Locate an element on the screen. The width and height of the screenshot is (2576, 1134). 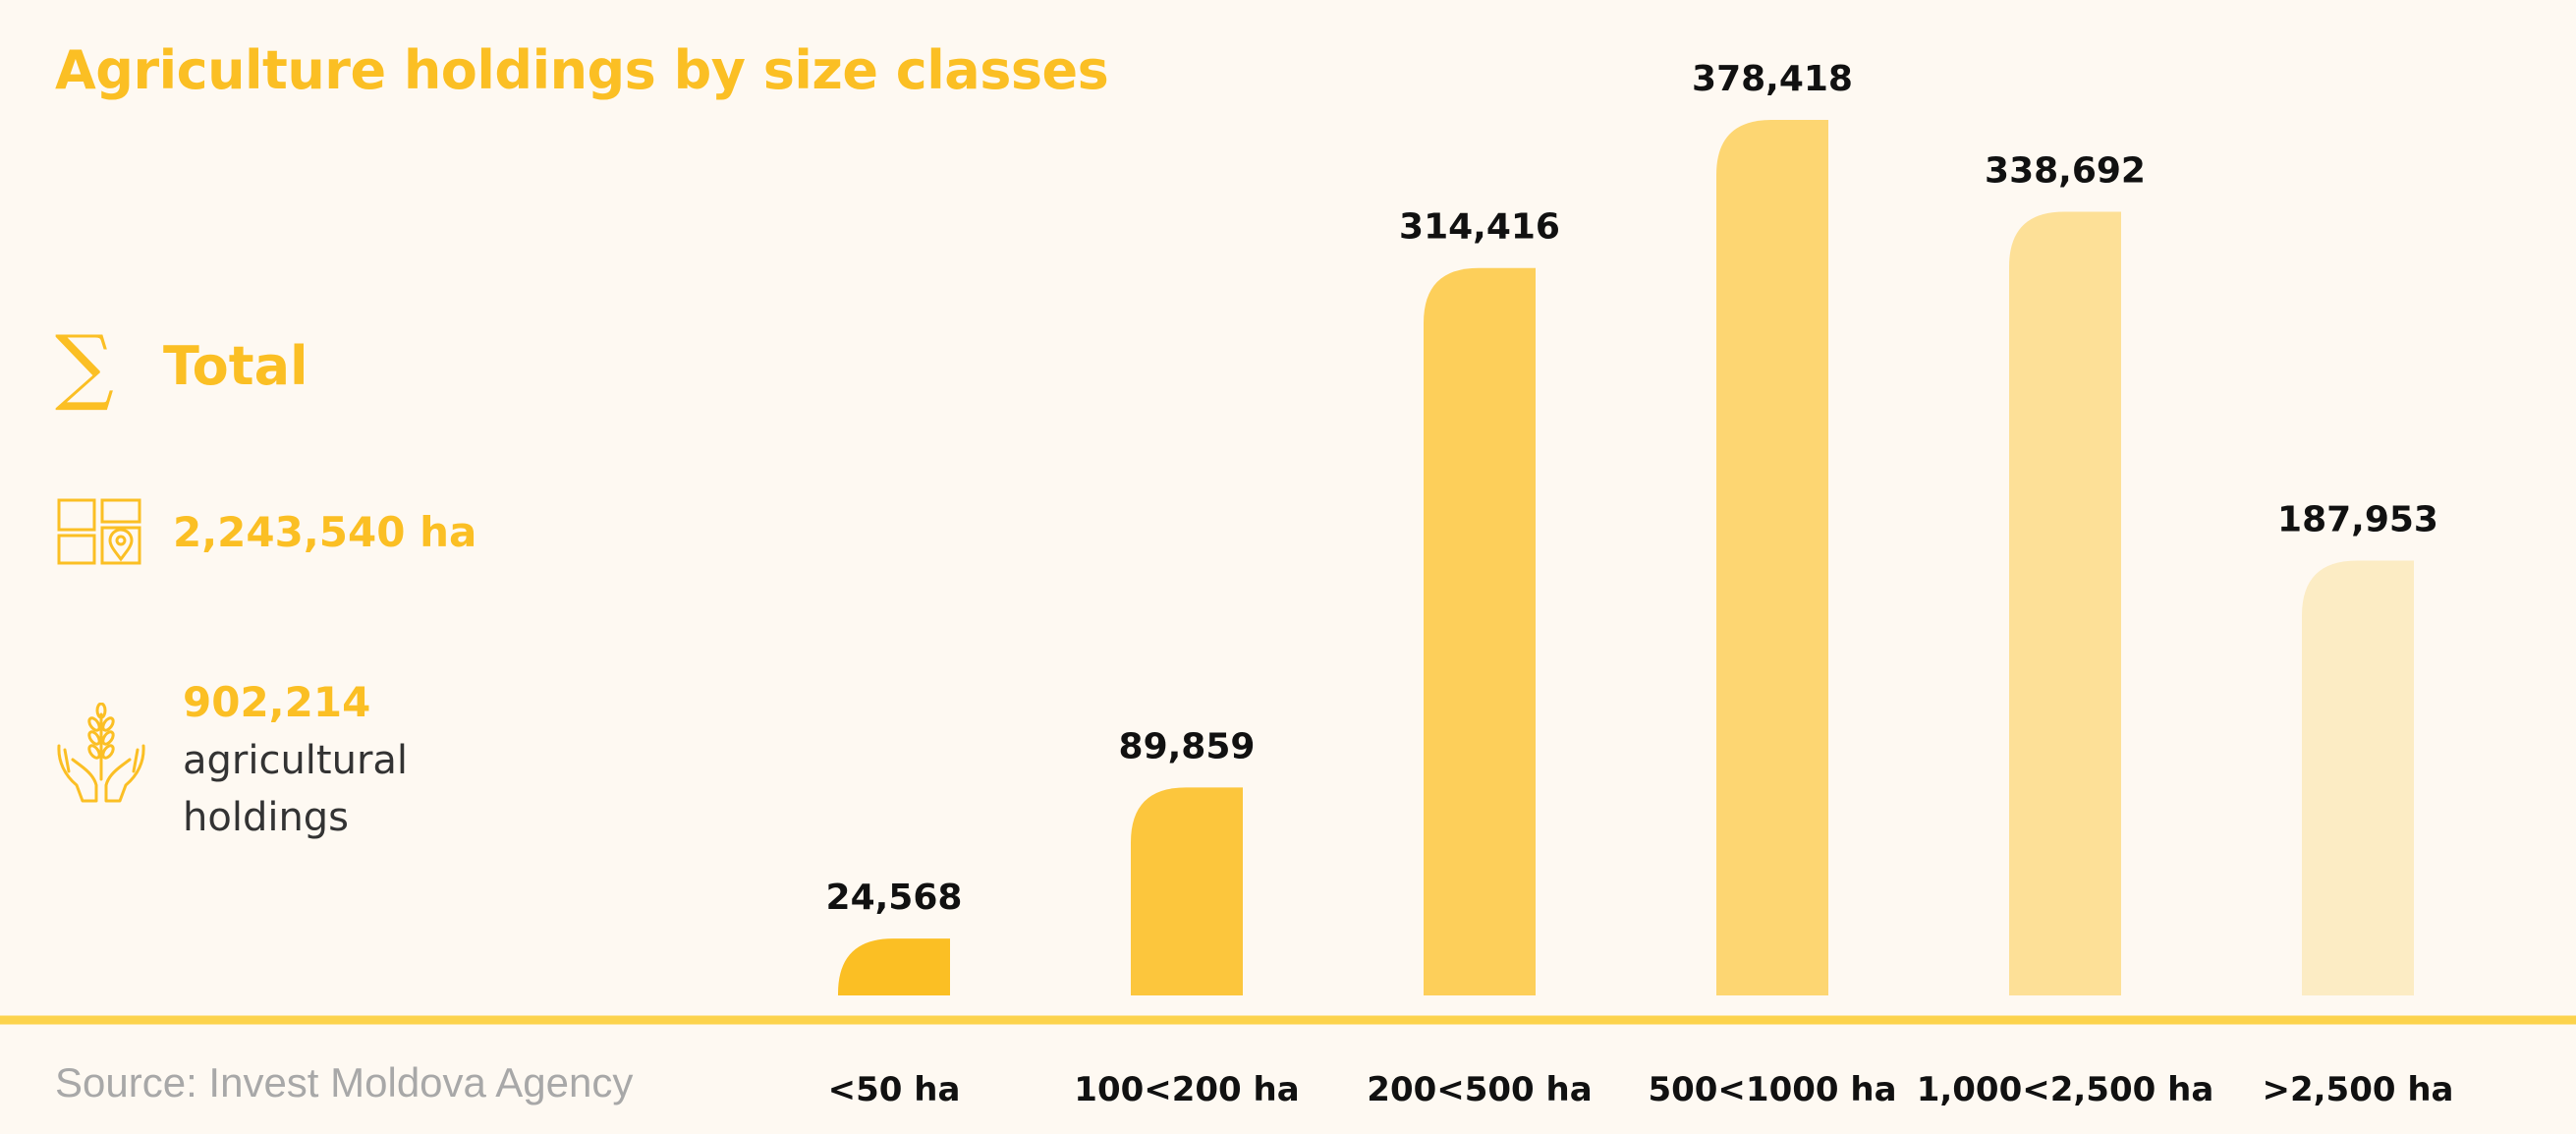
category-label-5: >2,500 ha is located at coordinates (2357, 1090).